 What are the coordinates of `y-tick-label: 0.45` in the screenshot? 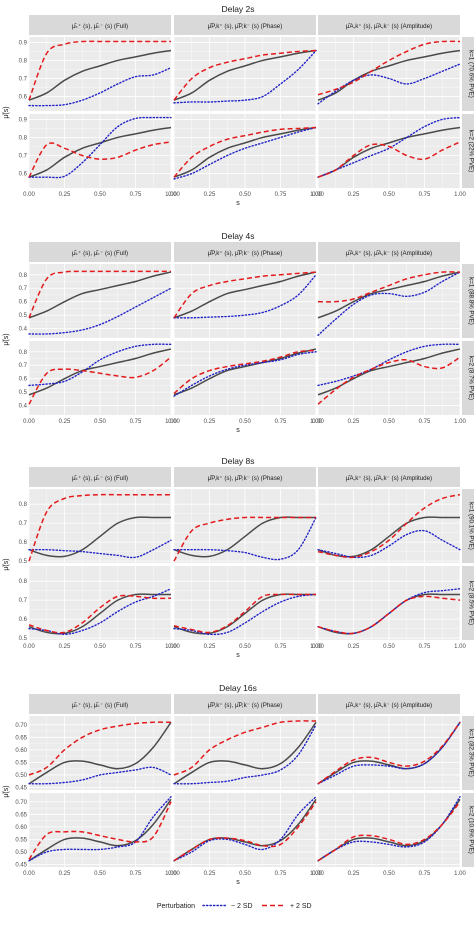 It's located at (21, 788).